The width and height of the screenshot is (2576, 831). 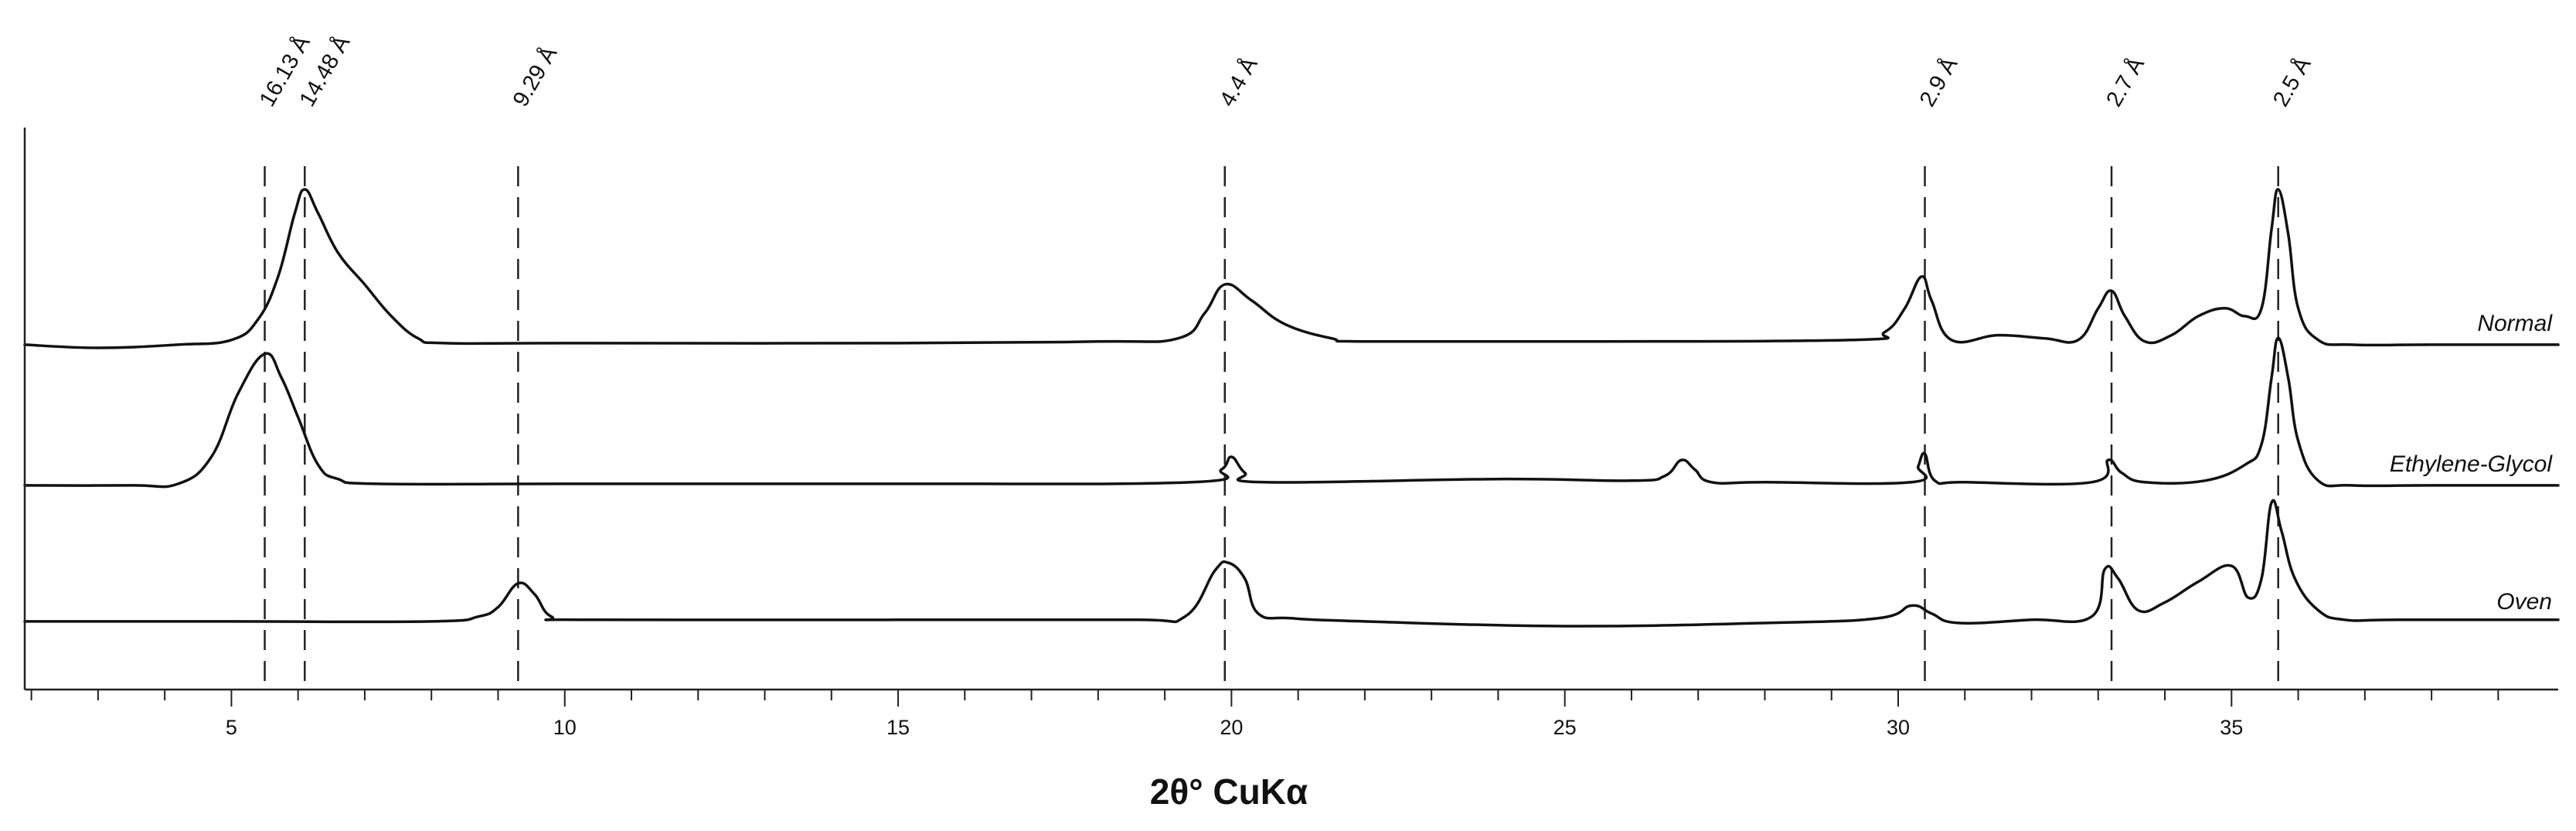 I want to click on x-tick-label: 20, so click(x=1231, y=727).